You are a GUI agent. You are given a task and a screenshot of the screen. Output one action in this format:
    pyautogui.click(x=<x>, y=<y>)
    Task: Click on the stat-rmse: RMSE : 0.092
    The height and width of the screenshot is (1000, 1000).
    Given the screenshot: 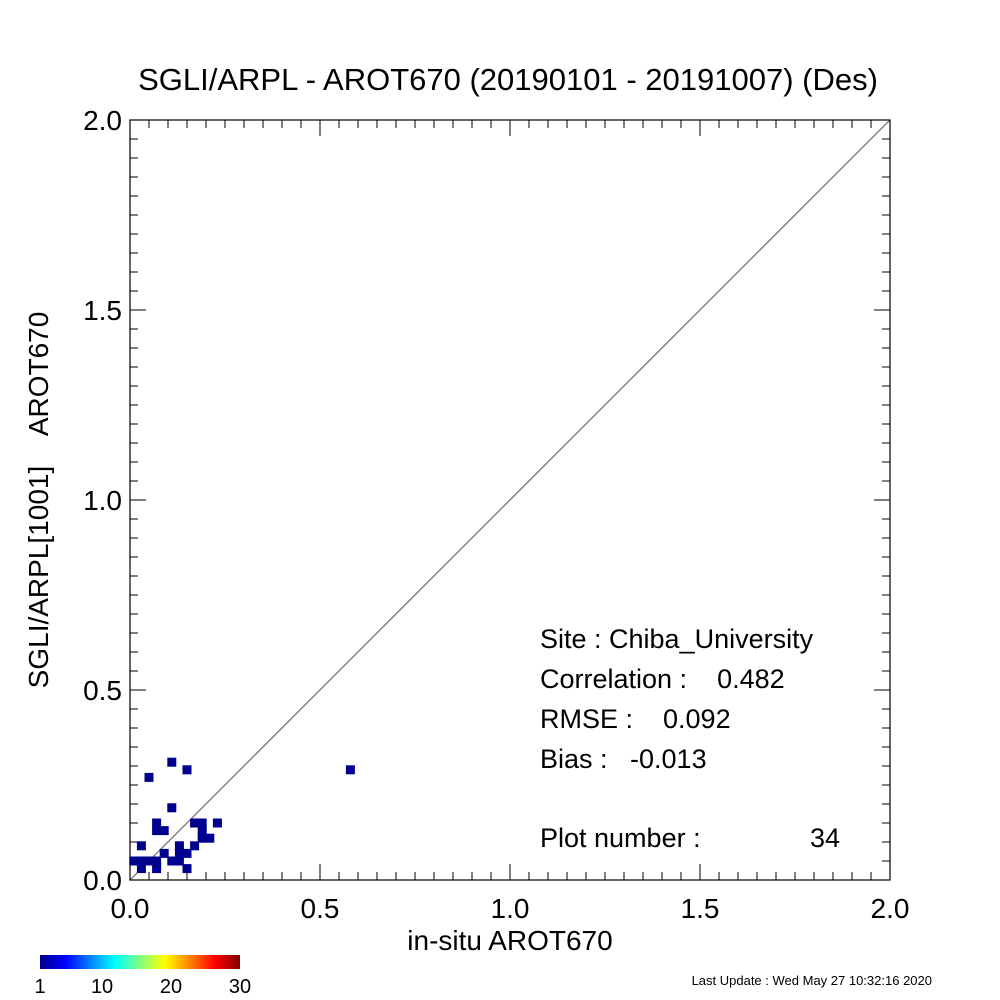 What is the action you would take?
    pyautogui.click(x=635, y=719)
    